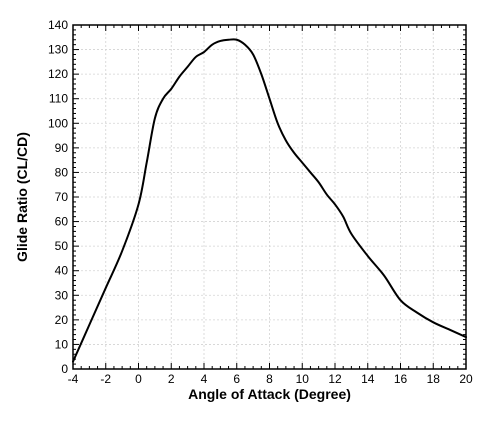 The width and height of the screenshot is (504, 444). What do you see at coordinates (62, 295) in the screenshot?
I see `y-tick-label: 30` at bounding box center [62, 295].